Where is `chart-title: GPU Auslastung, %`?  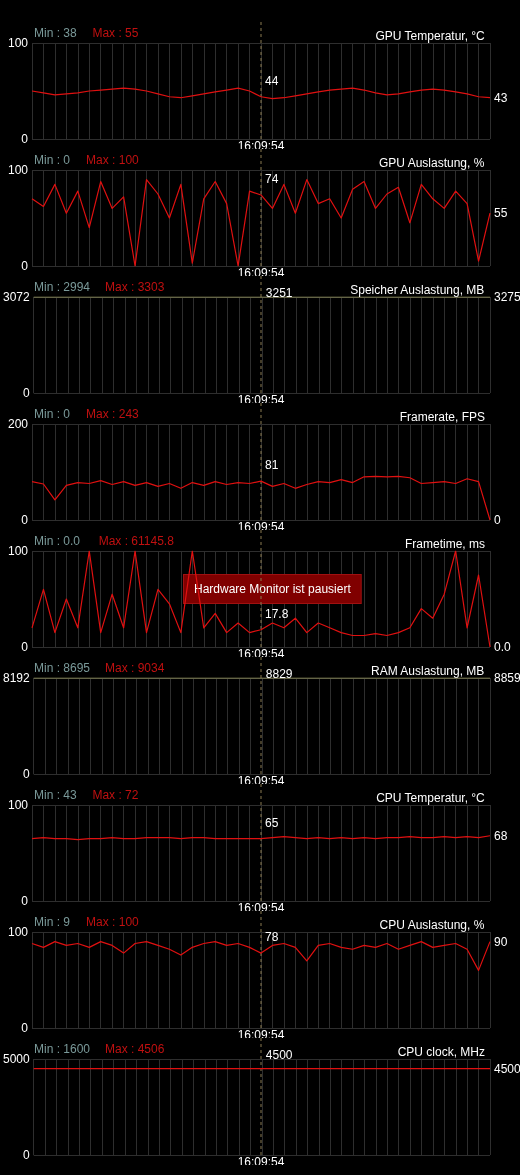 chart-title: GPU Auslastung, % is located at coordinates (431, 163).